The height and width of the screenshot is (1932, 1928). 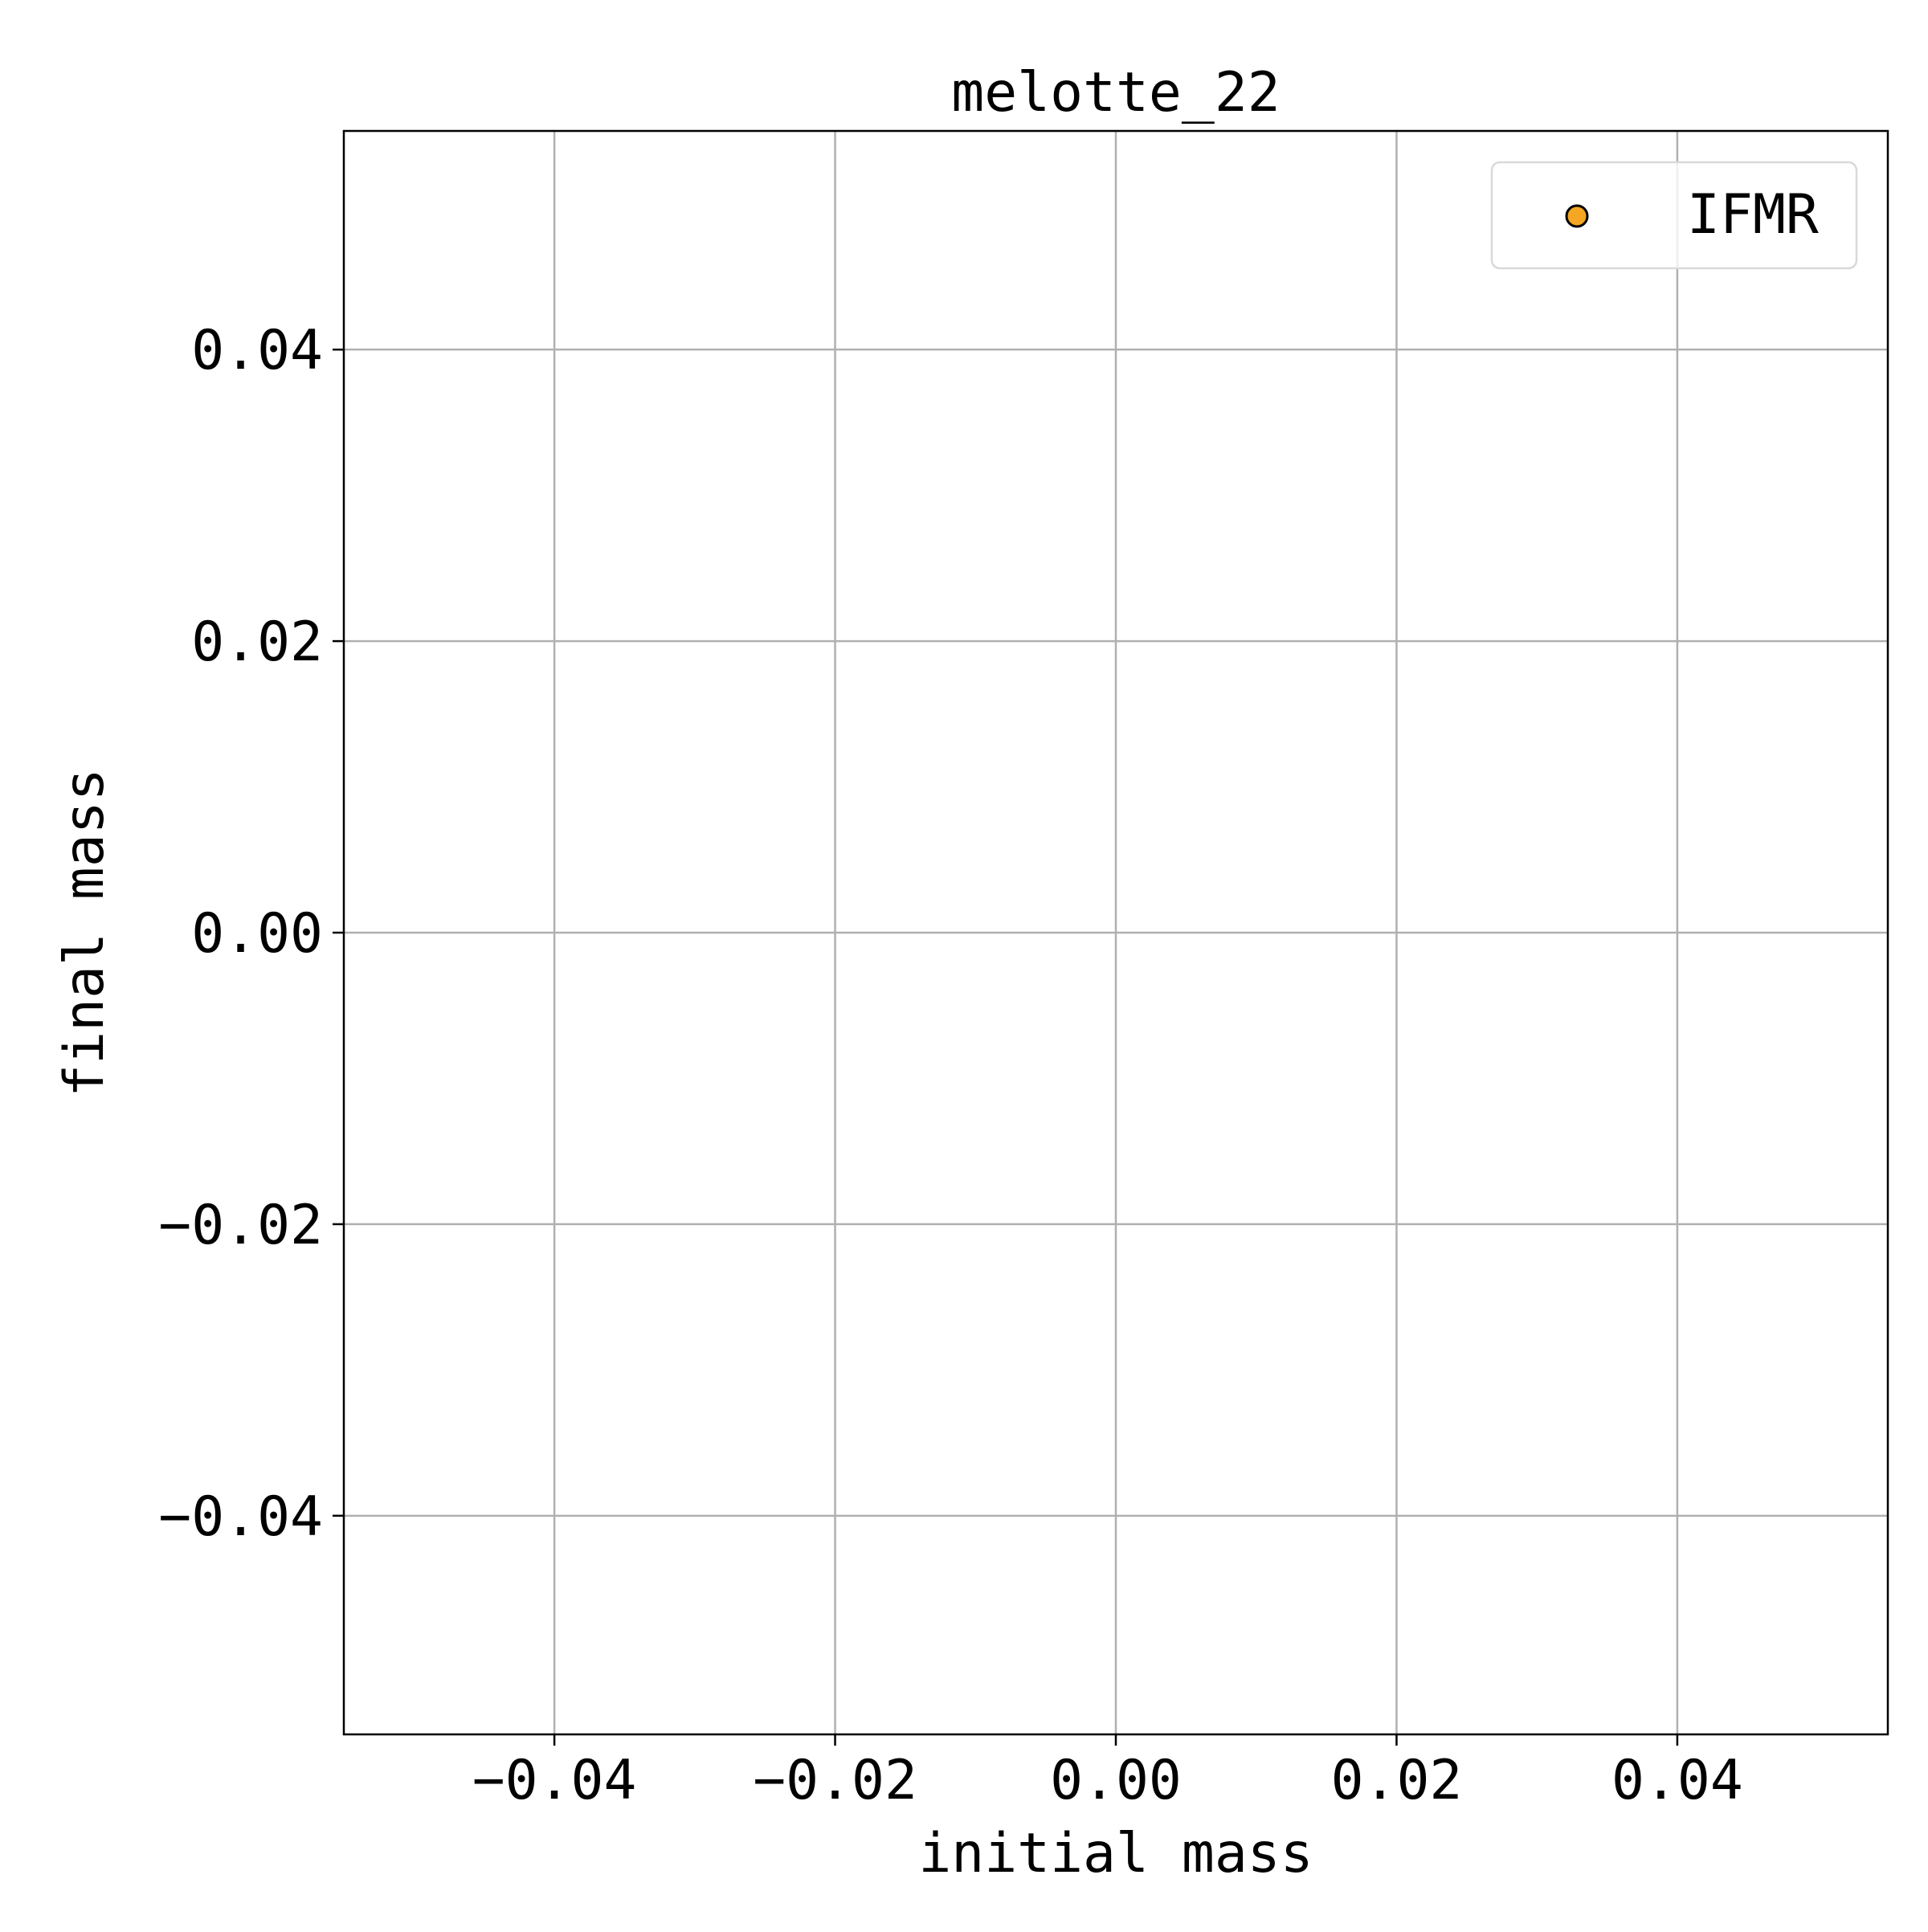 I want to click on x-axis-label: initial mass, so click(x=1115, y=1853).